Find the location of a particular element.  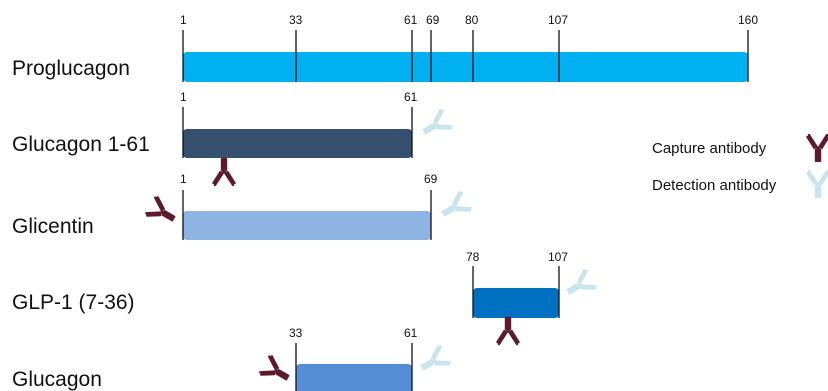

row-label-glucagon-1-61: Glucagon 1-61 is located at coordinates (81, 144).